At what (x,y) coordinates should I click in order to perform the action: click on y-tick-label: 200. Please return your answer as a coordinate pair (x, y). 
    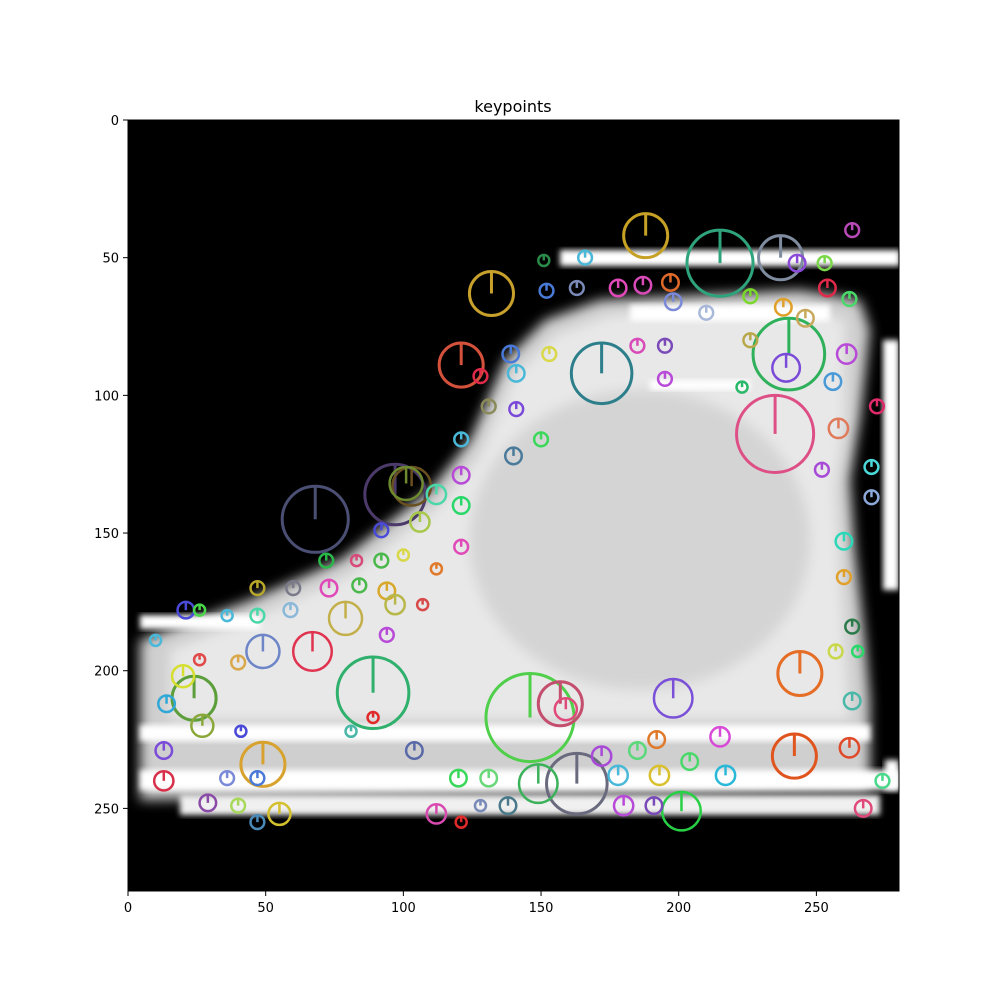
    Looking at the image, I should click on (106, 672).